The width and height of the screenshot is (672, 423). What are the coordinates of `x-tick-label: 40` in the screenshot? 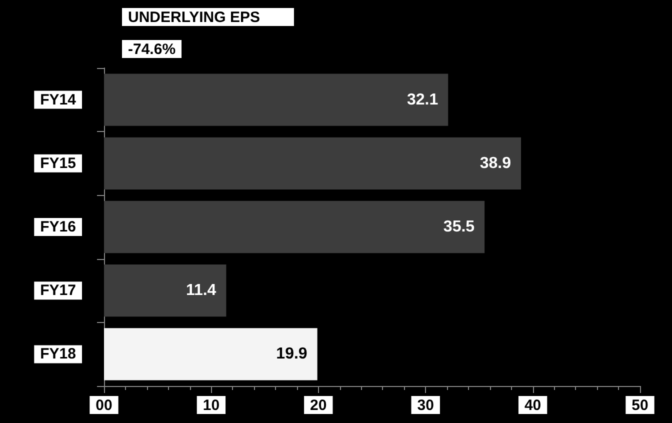 It's located at (533, 405).